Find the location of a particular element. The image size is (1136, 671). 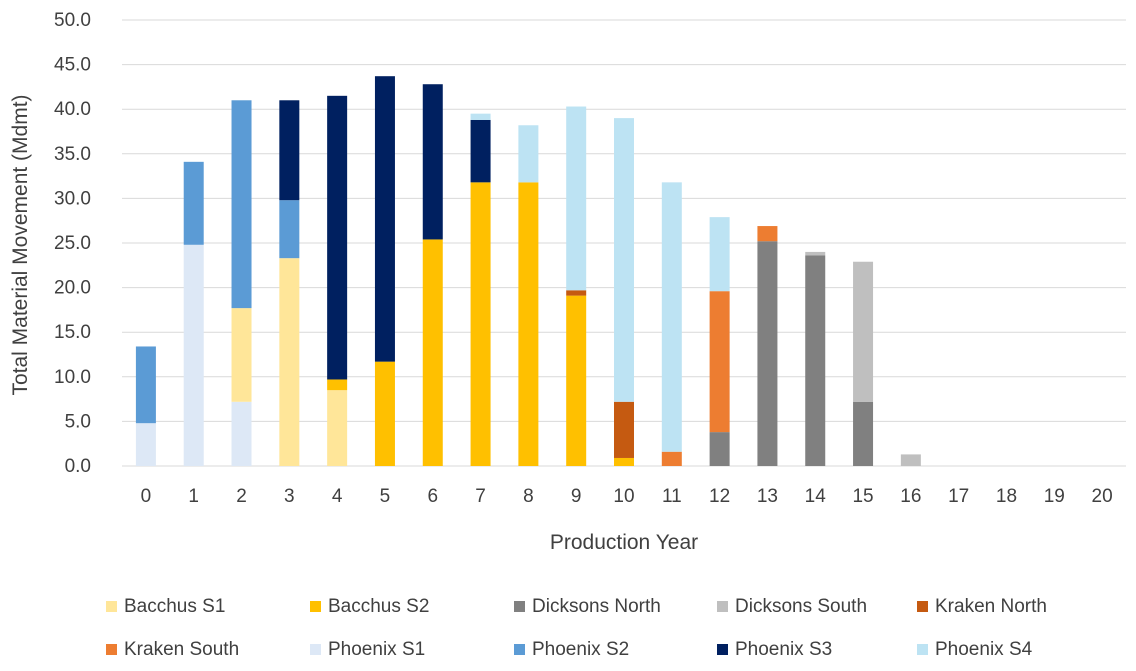

x-tick-labels: 0 1 2 3 4 5 6 7 8 9 10 11 12 13 14 15 16 17 18 19 20 is located at coordinates (627, 496).